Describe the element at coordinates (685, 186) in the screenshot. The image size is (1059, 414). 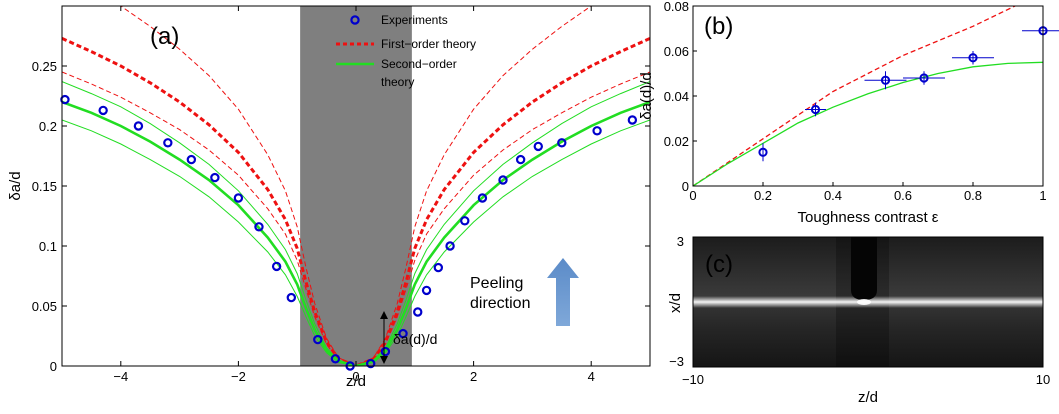
I see `panel-b-ytick-label: 0` at that location.